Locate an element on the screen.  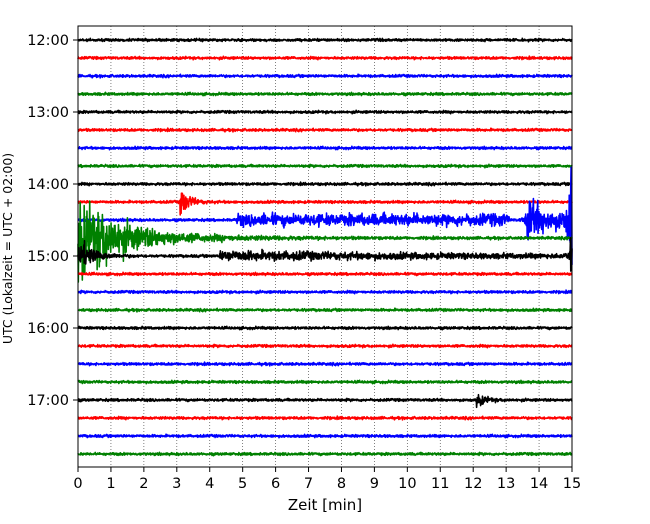
x-tick-label: 4 is located at coordinates (209, 484).